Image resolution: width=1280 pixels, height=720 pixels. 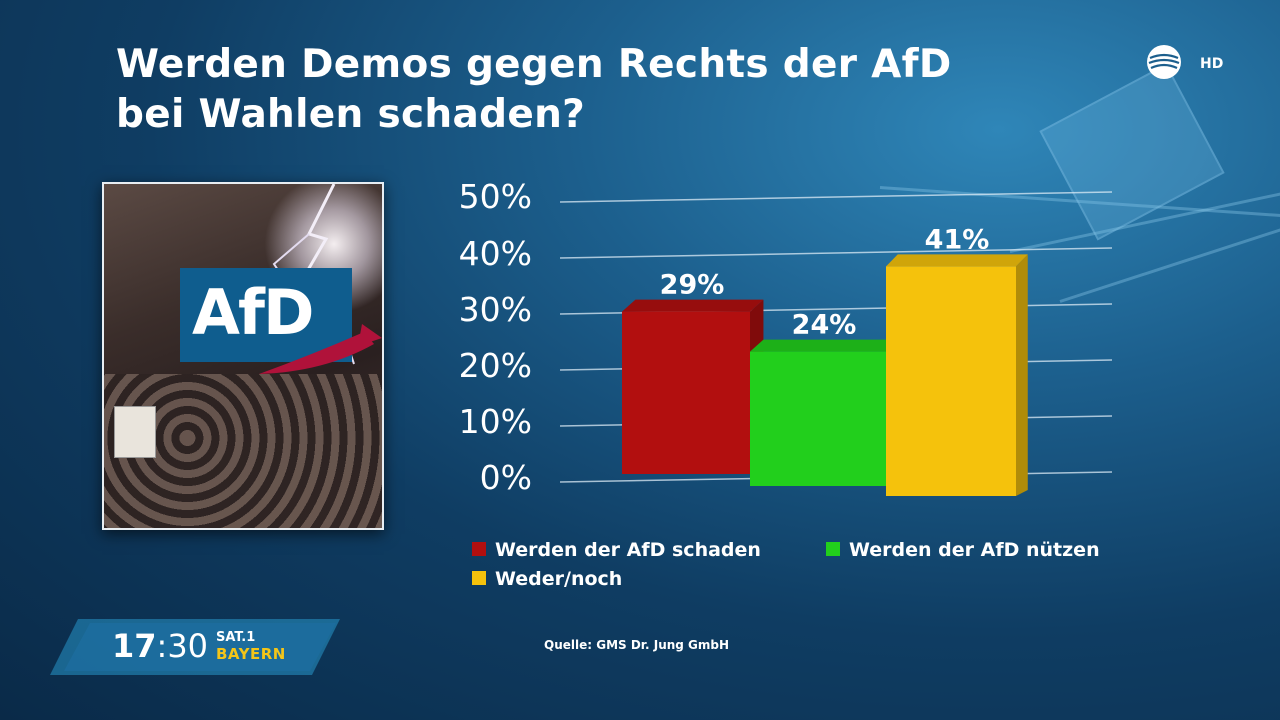 What do you see at coordinates (1212, 64) in the screenshot?
I see `hd-badge: HD` at bounding box center [1212, 64].